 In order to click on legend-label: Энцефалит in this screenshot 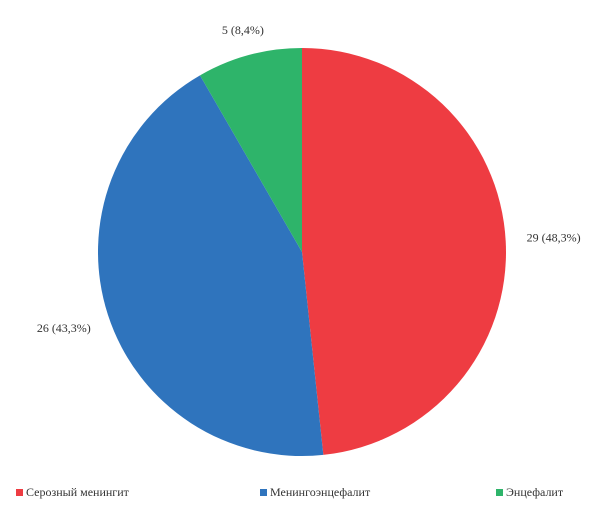, I will do `click(535, 492)`.